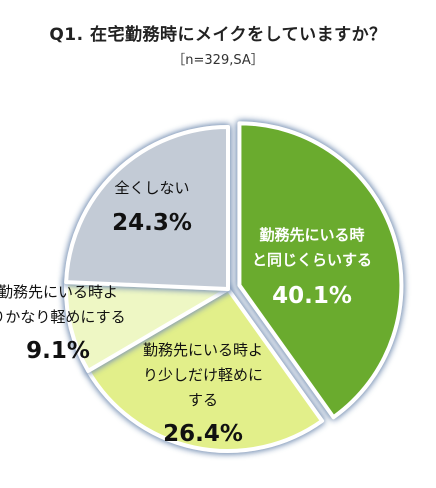 The width and height of the screenshot is (436, 488). What do you see at coordinates (58, 351) in the screenshot?
I see `slice-value-3: 9.1%` at bounding box center [58, 351].